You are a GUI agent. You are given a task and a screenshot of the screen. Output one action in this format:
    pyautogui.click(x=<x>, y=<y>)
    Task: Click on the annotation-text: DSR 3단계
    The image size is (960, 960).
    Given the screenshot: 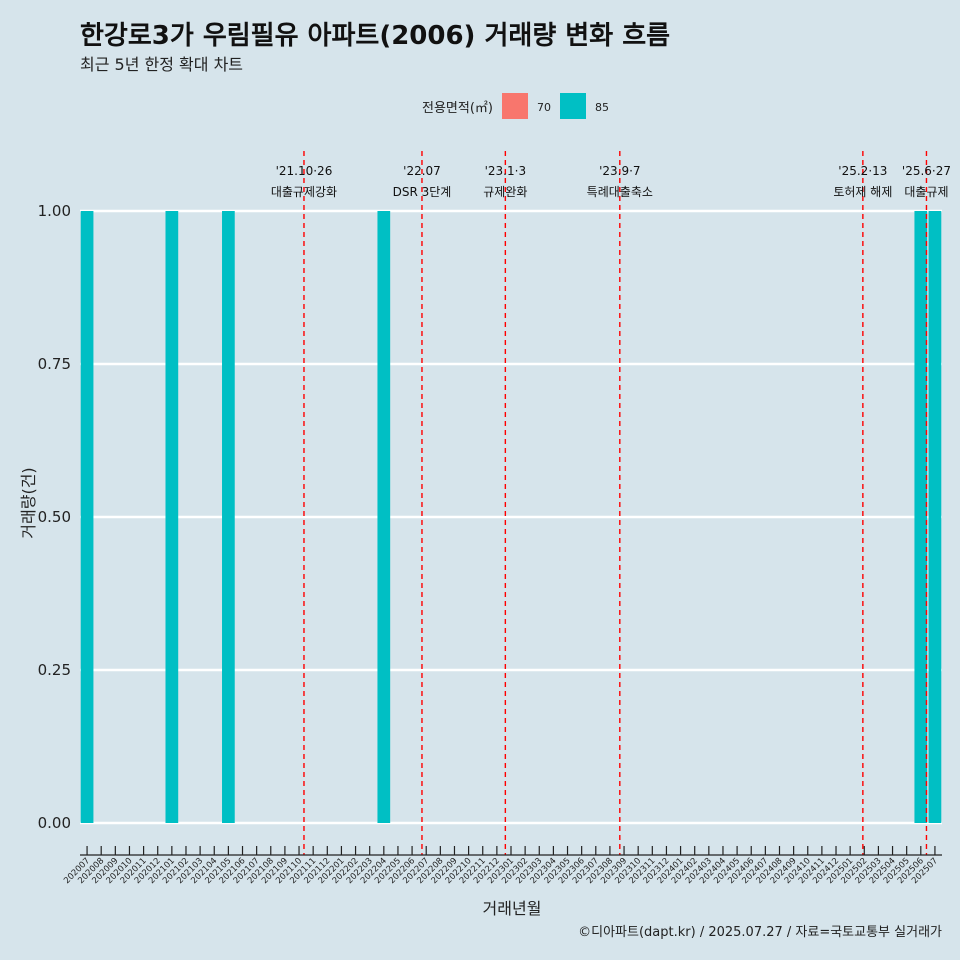 What is the action you would take?
    pyautogui.click(x=422, y=192)
    